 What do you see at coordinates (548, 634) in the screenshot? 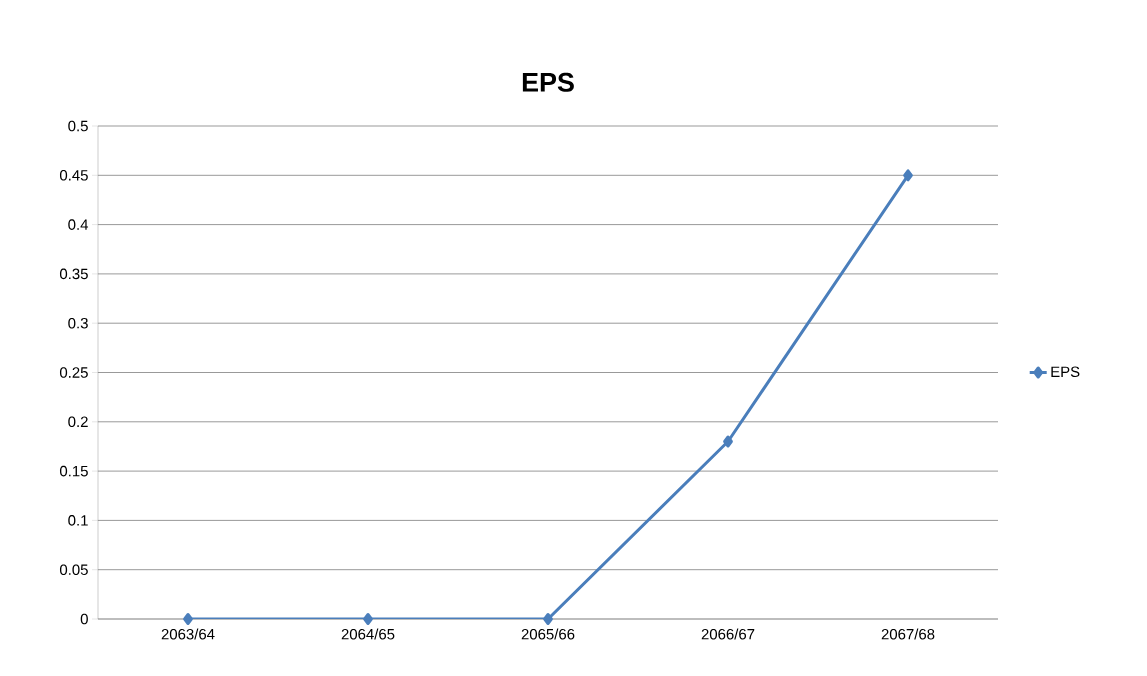
I see `x-tick-label: 2065/66` at bounding box center [548, 634].